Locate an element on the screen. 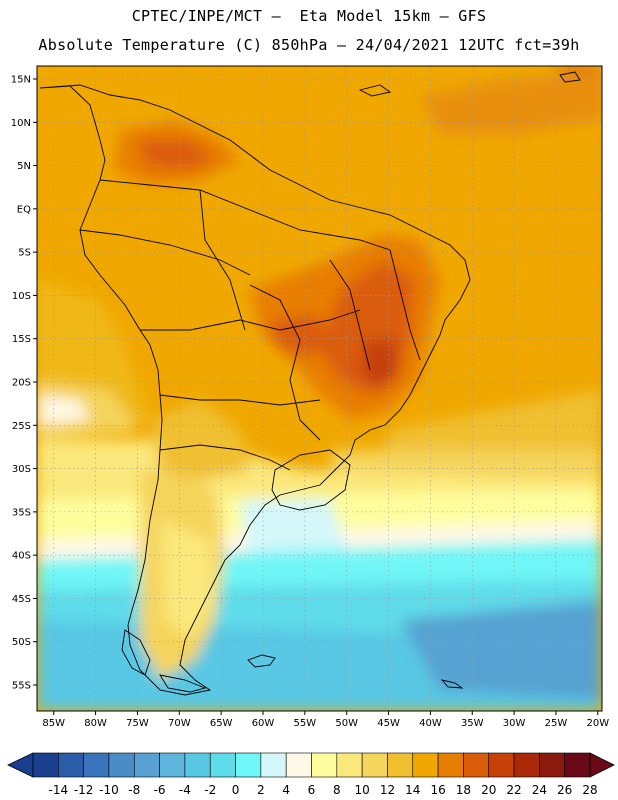 Image resolution: width=618 pixels, height=800 pixels. lon-label: 45W is located at coordinates (388, 723).